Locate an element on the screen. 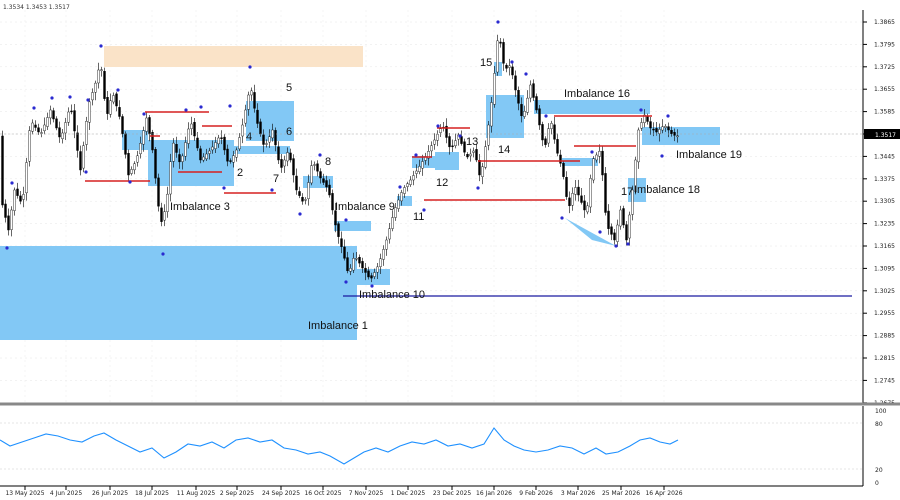 This screenshot has height=500, width=900. label-2: 2 is located at coordinates (240, 173).